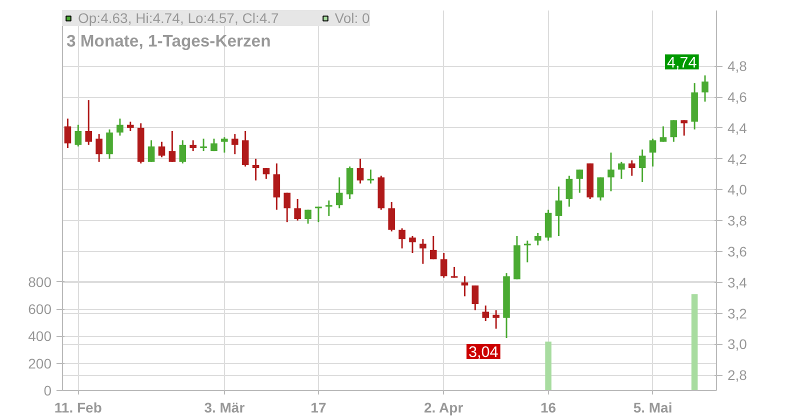 The height and width of the screenshot is (420, 800). Describe the element at coordinates (40, 282) in the screenshot. I see `y2-tick-label: 800` at that location.